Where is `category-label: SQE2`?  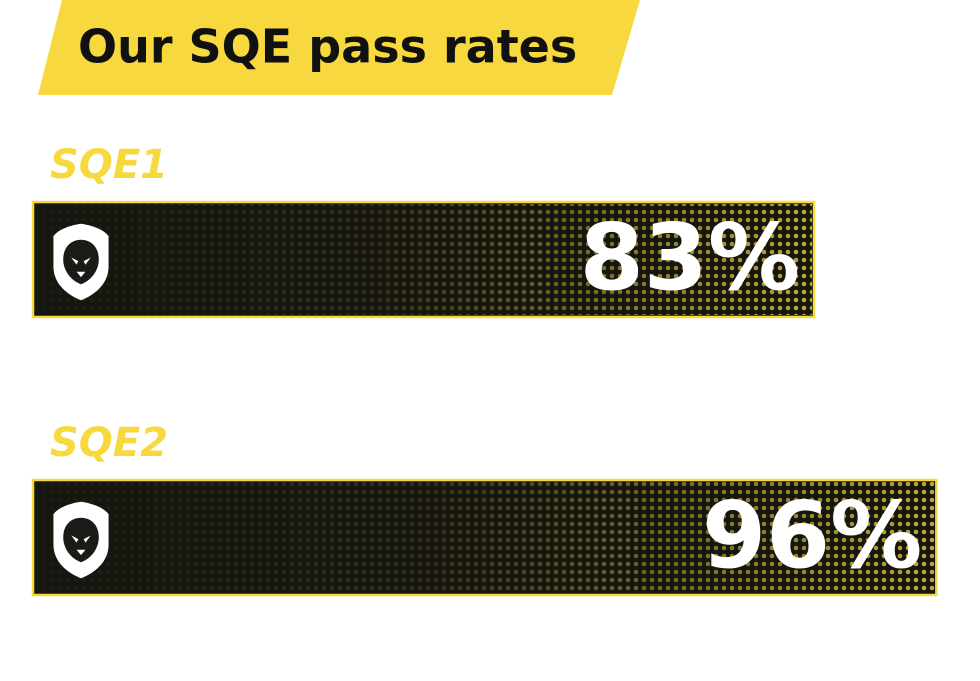
category-label: SQE2 is located at coordinates (109, 443).